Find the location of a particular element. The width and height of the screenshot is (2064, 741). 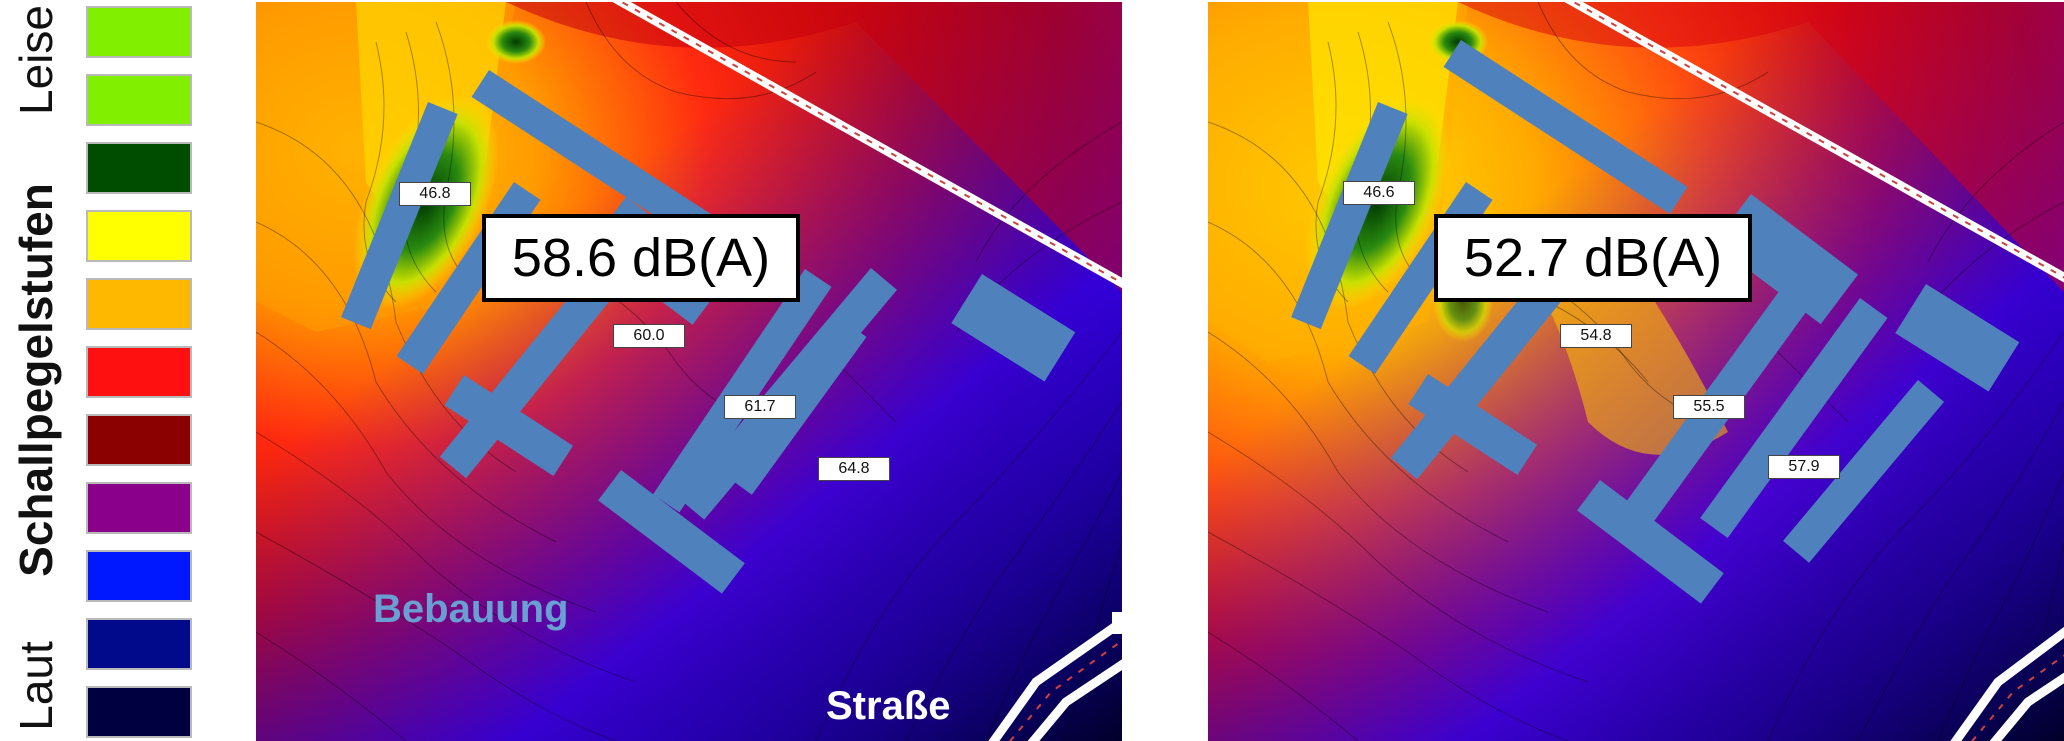

buildings-annotation: Bebauung is located at coordinates (471, 609).